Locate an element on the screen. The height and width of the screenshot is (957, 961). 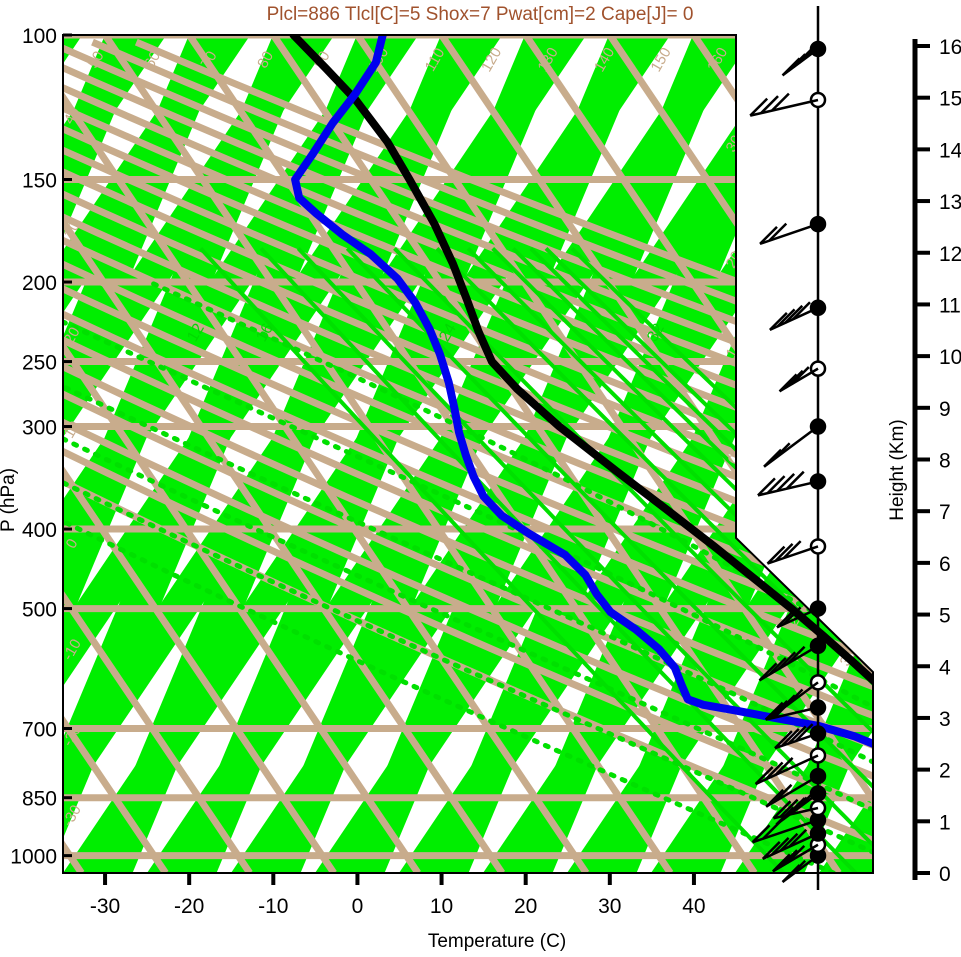
temperature-tick-label: 20 is located at coordinates (525, 906).